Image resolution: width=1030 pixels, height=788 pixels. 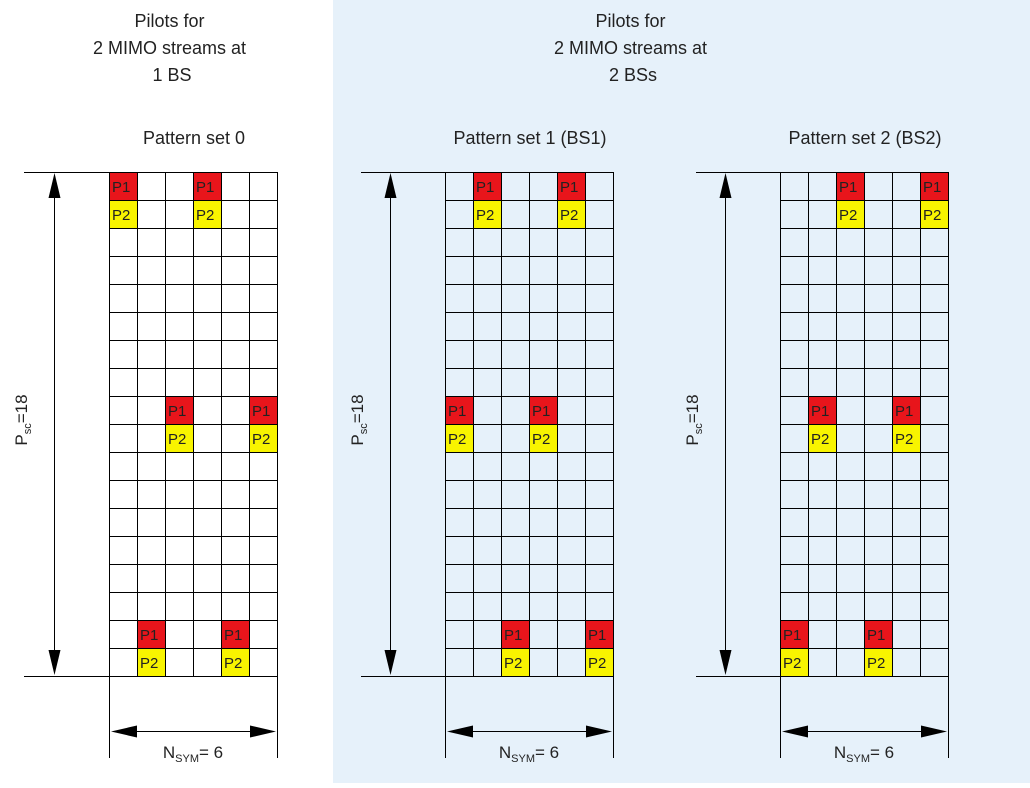 What do you see at coordinates (864, 138) in the screenshot?
I see `pattern-set-2-title: Pattern set 2 (BS2)` at bounding box center [864, 138].